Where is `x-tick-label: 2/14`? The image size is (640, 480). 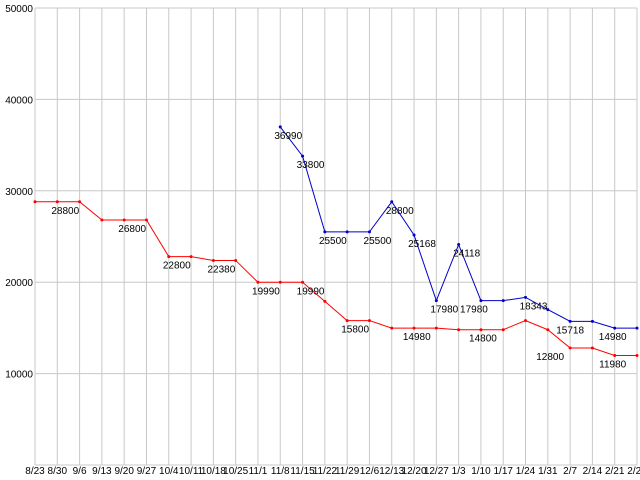 x-tick-label: 2/14 is located at coordinates (593, 471).